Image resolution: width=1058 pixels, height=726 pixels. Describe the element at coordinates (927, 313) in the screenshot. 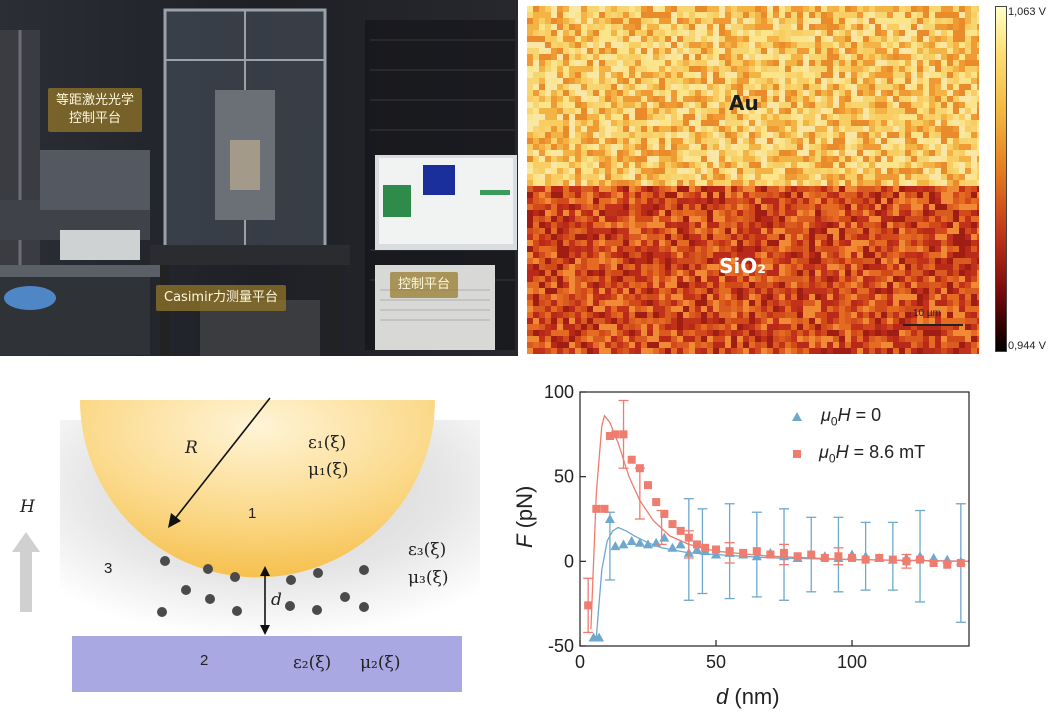

I see `scale-bar-label: 10 µm` at that location.